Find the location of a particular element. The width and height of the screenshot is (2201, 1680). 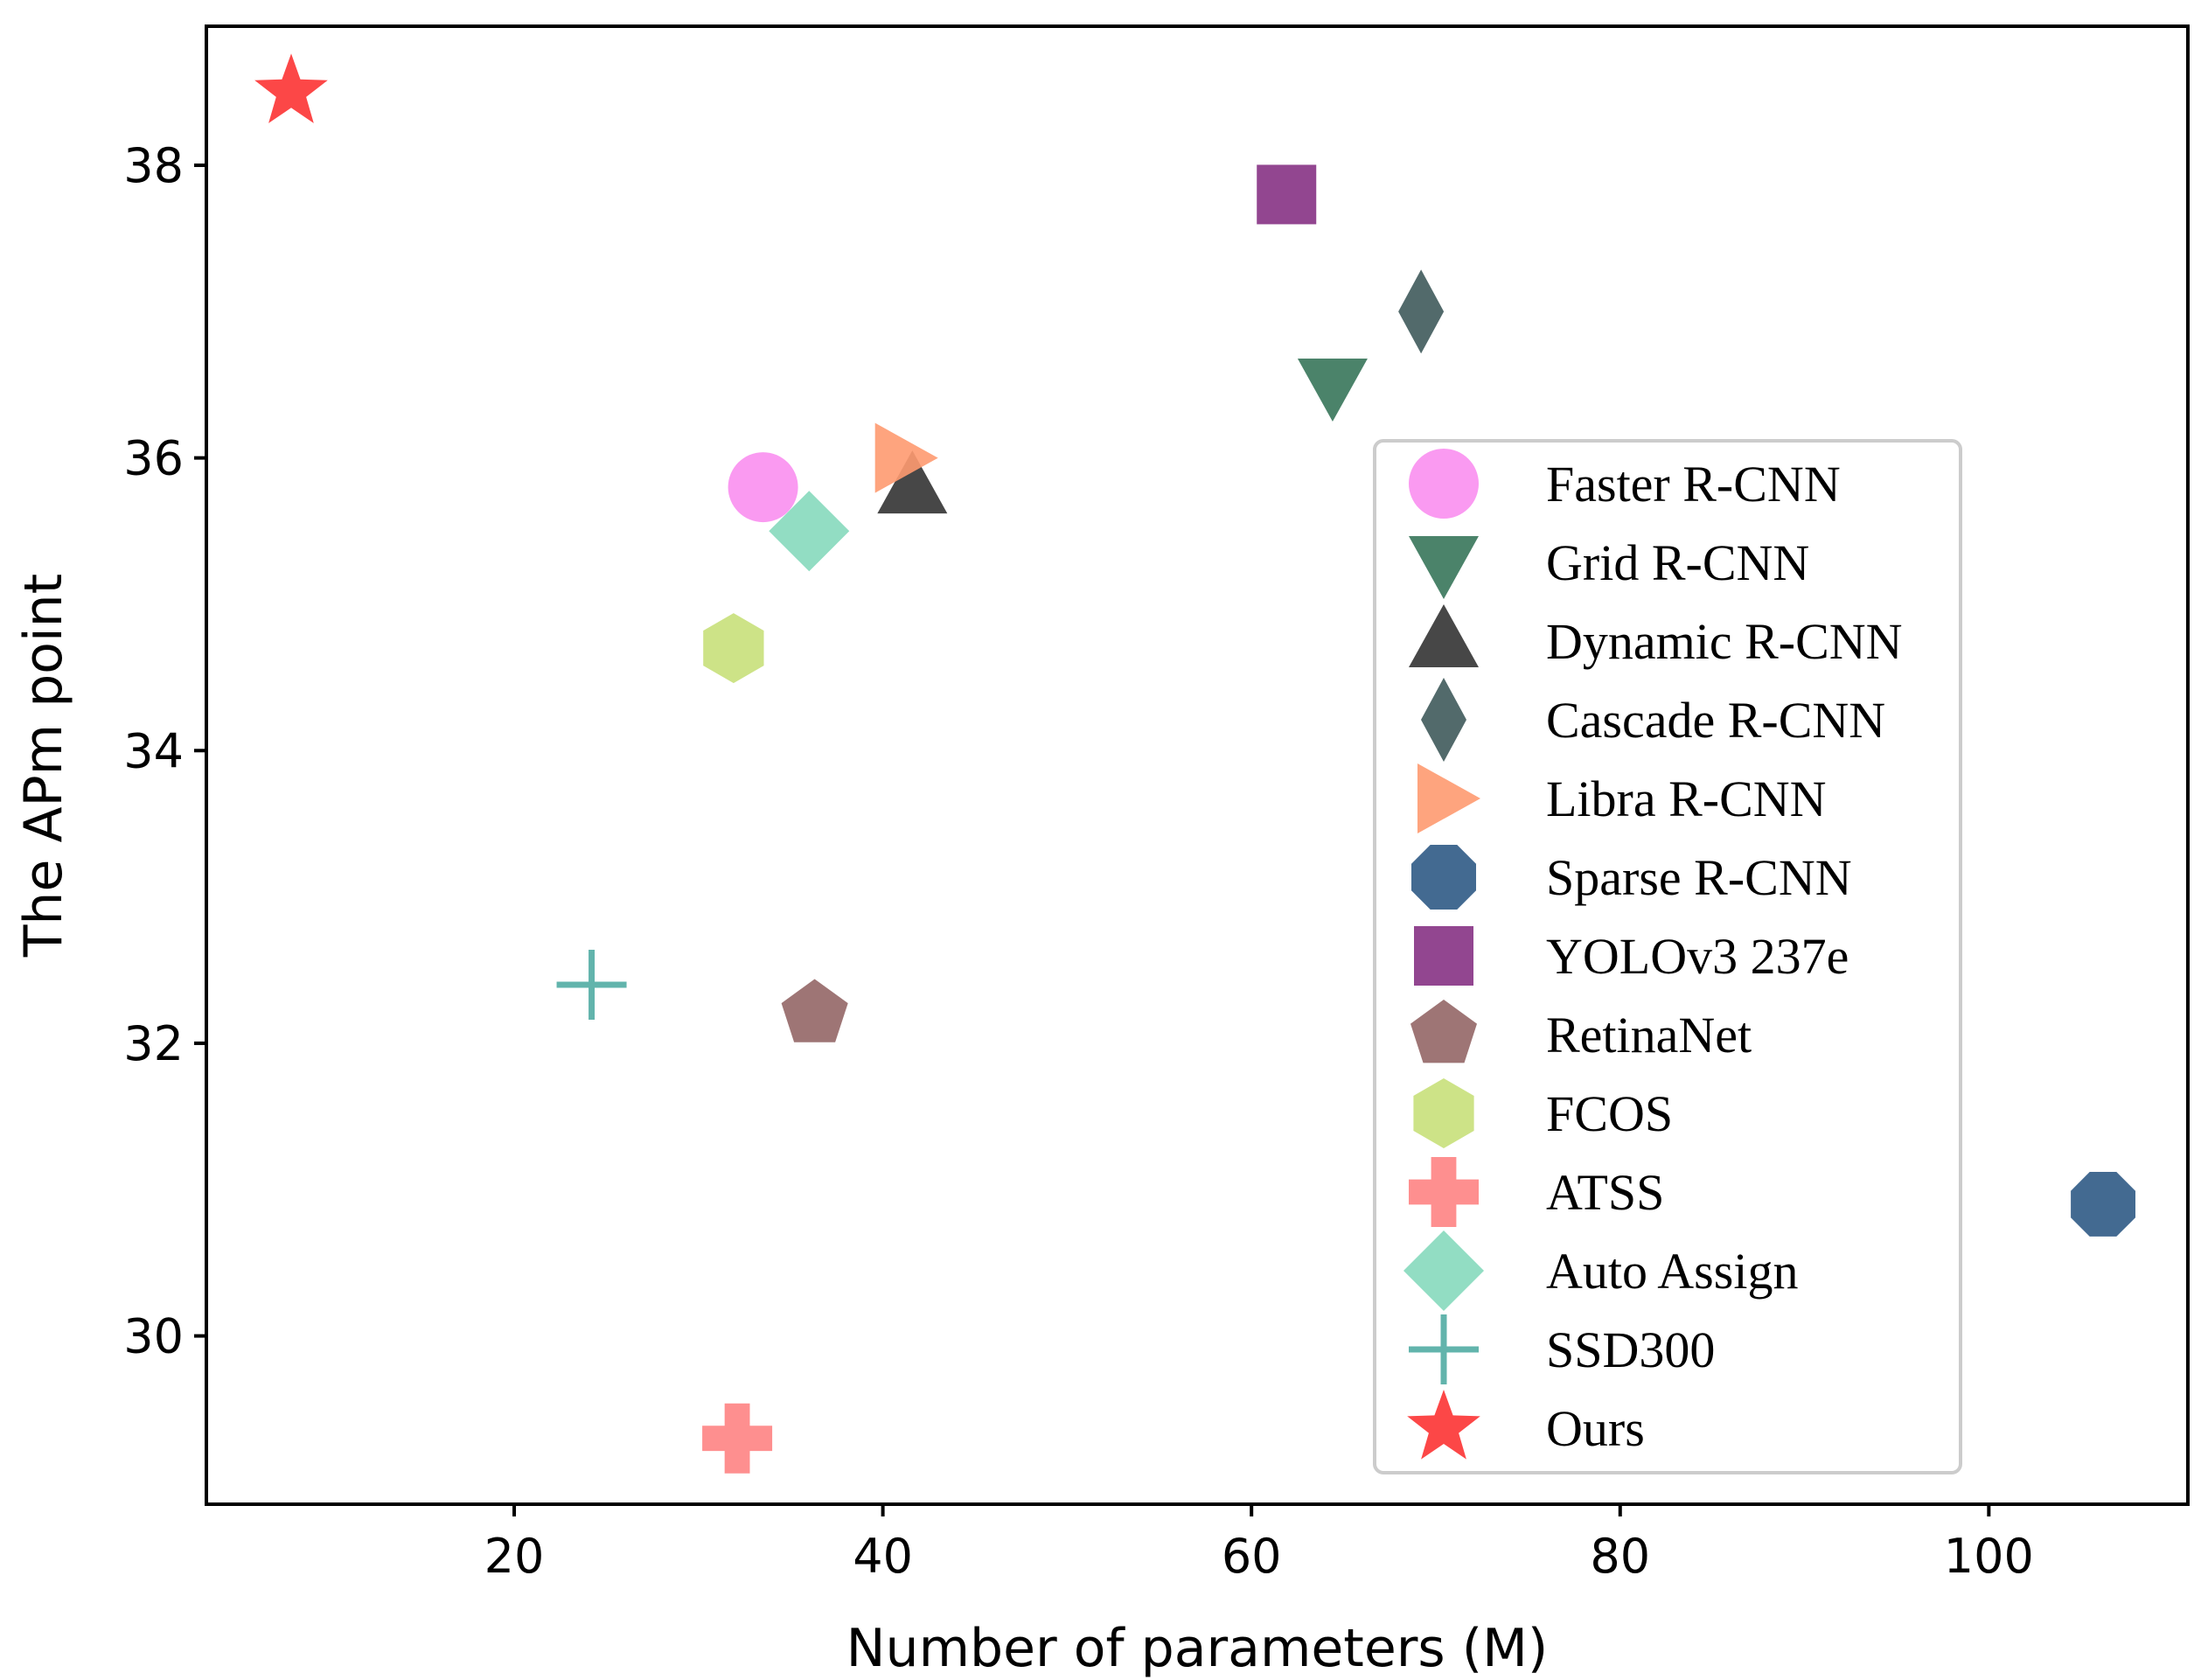

y-axis-label: The APm point is located at coordinates (43, 766).